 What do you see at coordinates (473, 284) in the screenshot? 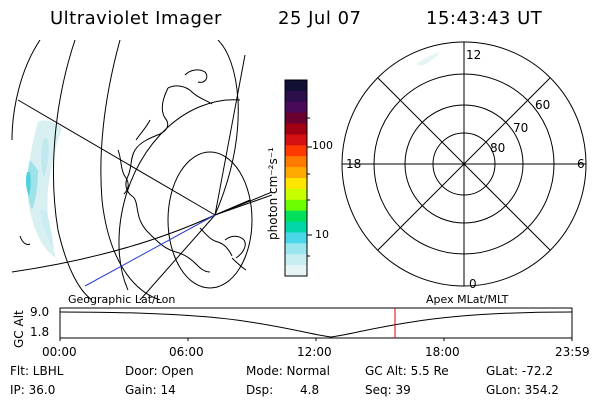
I see `mlt-label-0: 0` at bounding box center [473, 284].